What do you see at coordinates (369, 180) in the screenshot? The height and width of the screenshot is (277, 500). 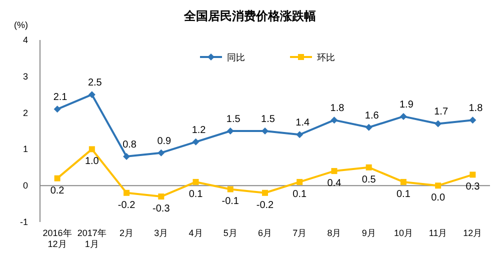 I see `data-label: 0.5` at bounding box center [369, 180].